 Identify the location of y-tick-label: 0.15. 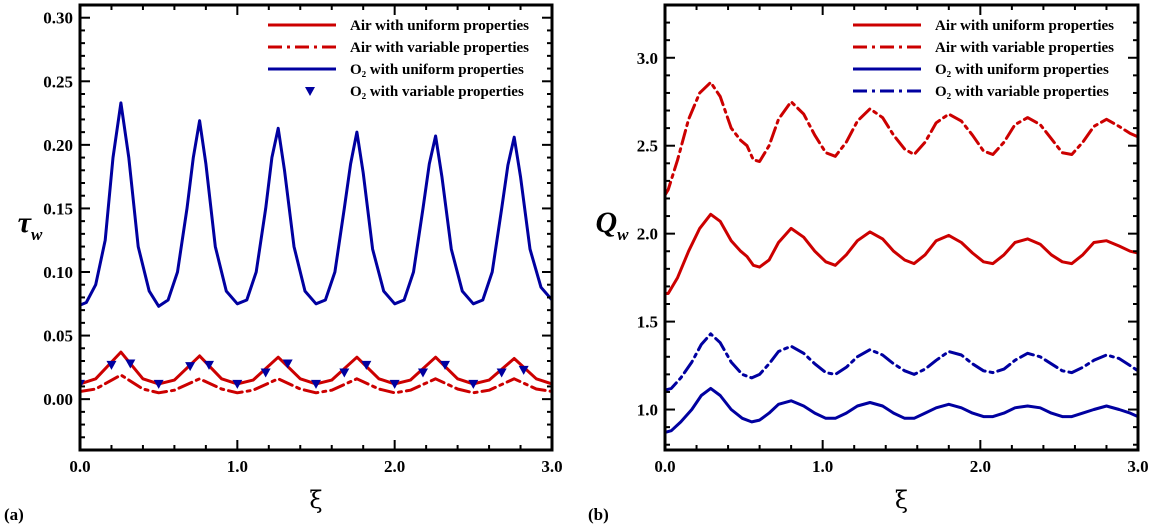
(58, 208).